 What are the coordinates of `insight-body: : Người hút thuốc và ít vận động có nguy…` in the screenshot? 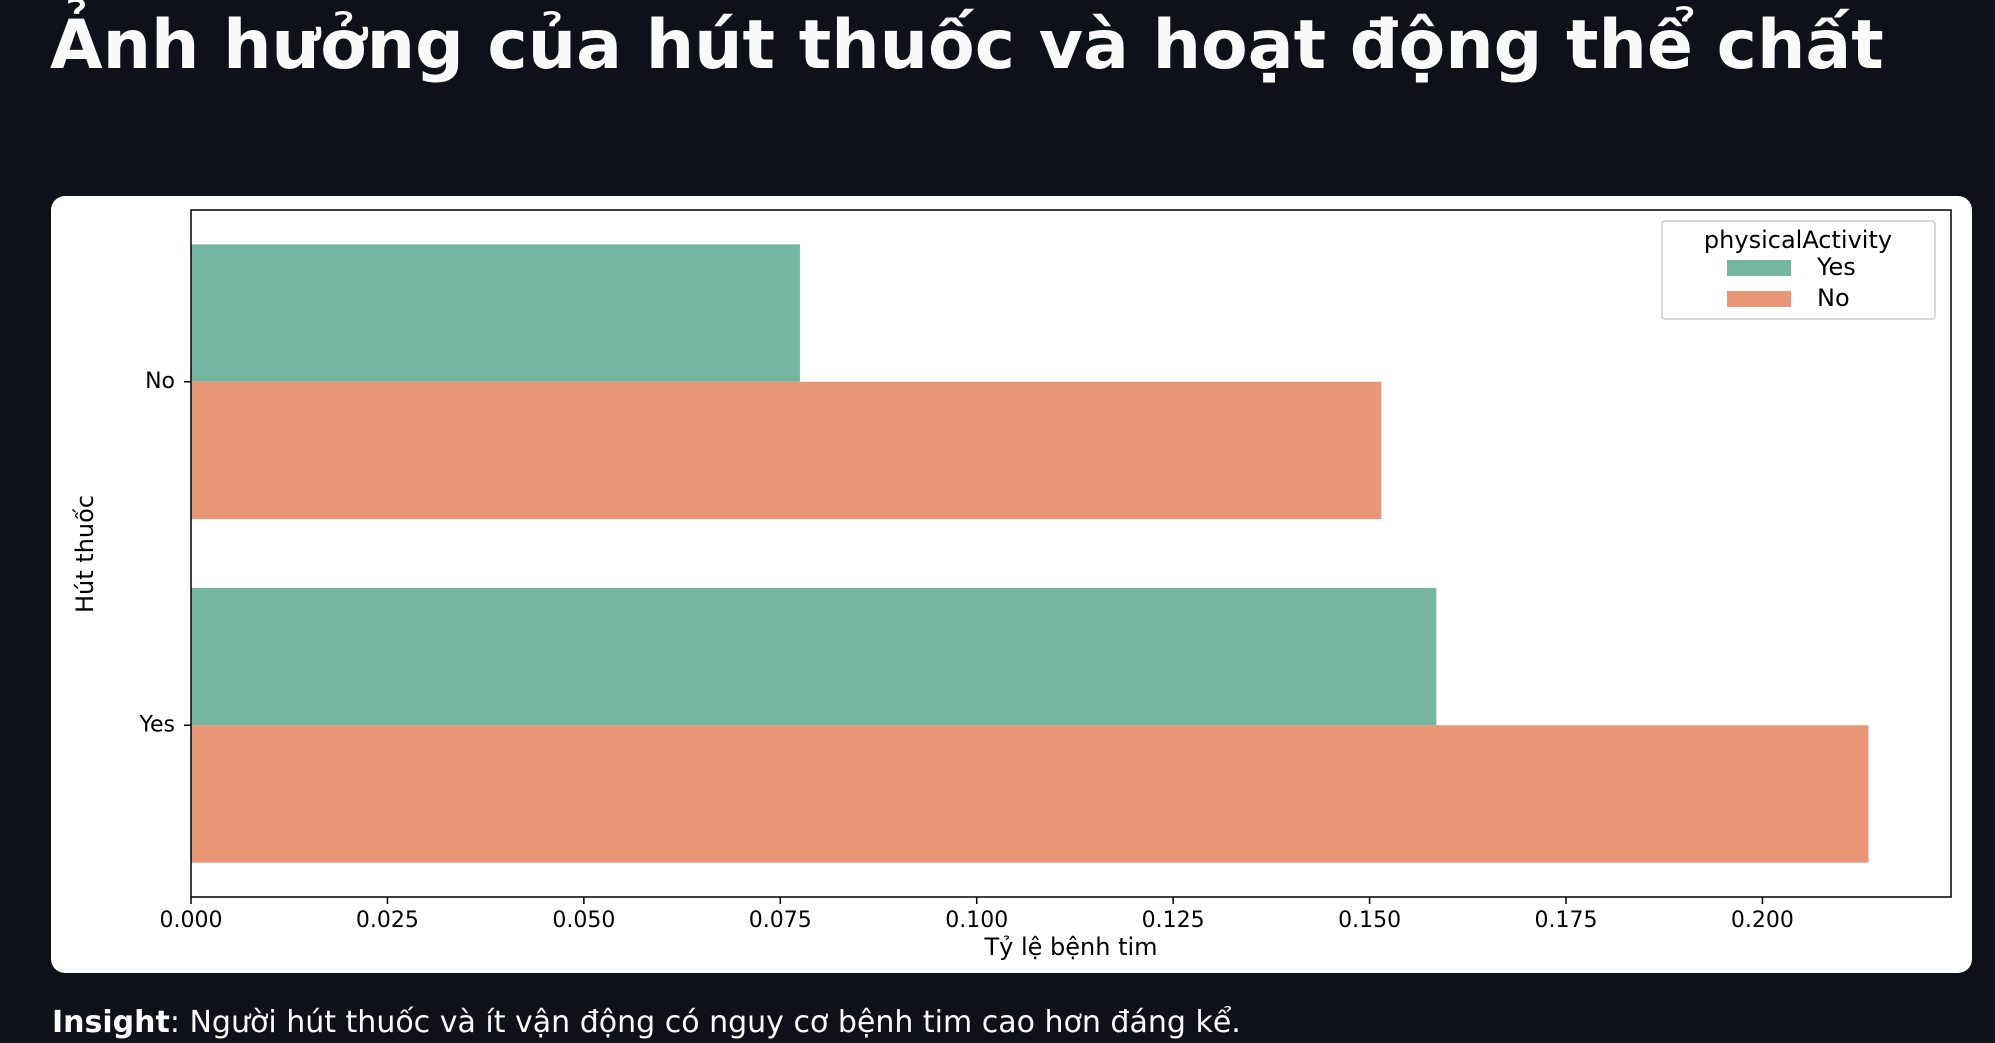 It's located at (705, 1022).